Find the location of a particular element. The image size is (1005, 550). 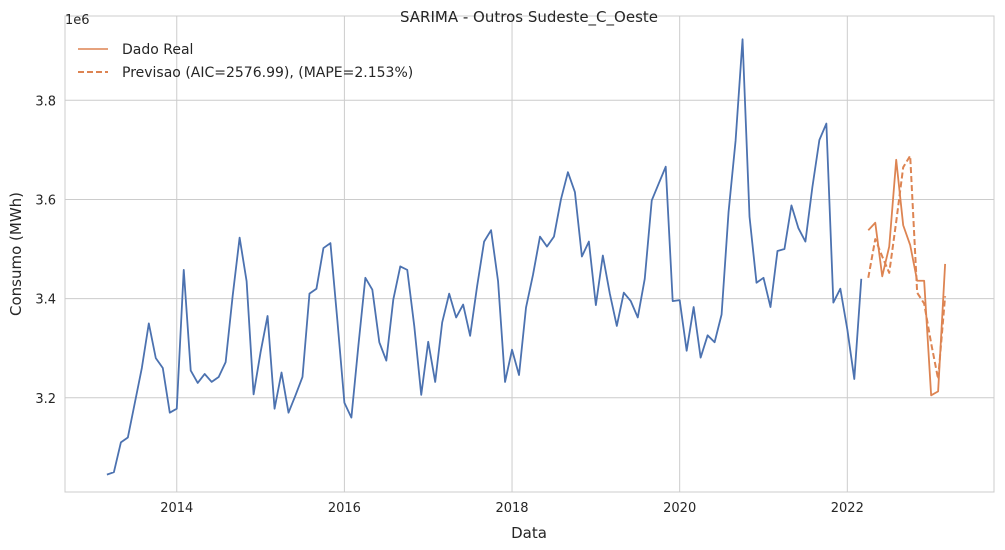

x-tick-label: 2022 is located at coordinates (847, 508).